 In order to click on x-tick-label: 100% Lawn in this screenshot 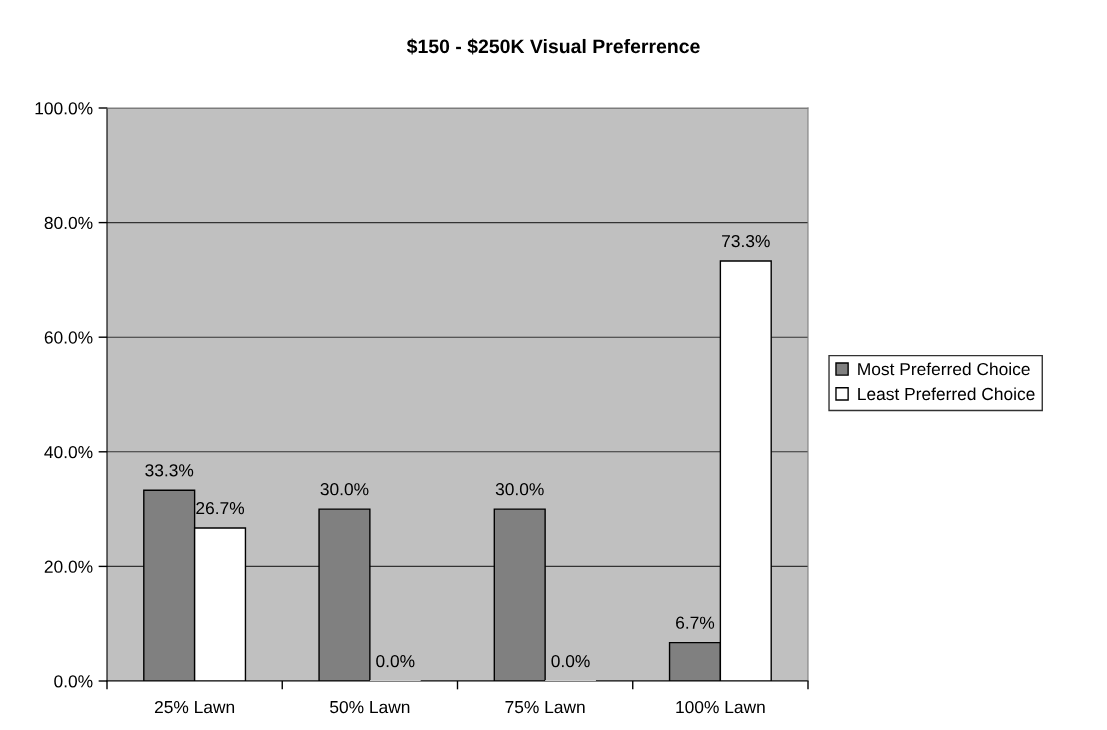, I will do `click(720, 707)`.